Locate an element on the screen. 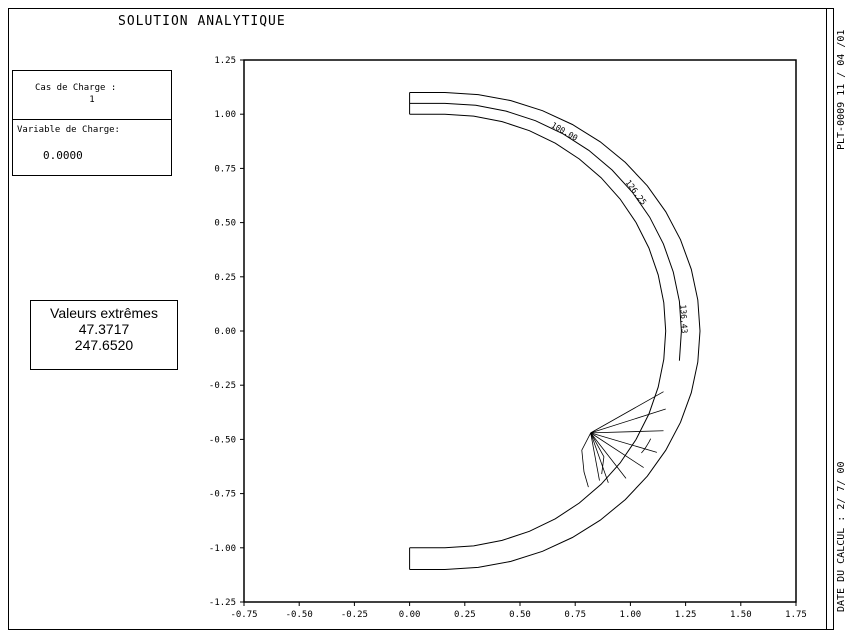 The height and width of the screenshot is (641, 847). x-tick-label: 1.50 is located at coordinates (741, 615).